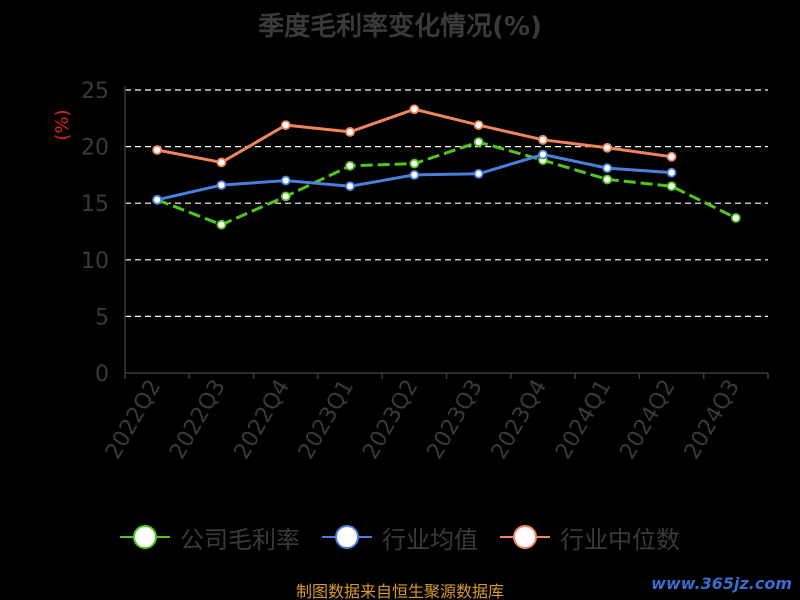 The width and height of the screenshot is (800, 600). I want to click on x-tick-label: 2023Q4, so click(519, 420).